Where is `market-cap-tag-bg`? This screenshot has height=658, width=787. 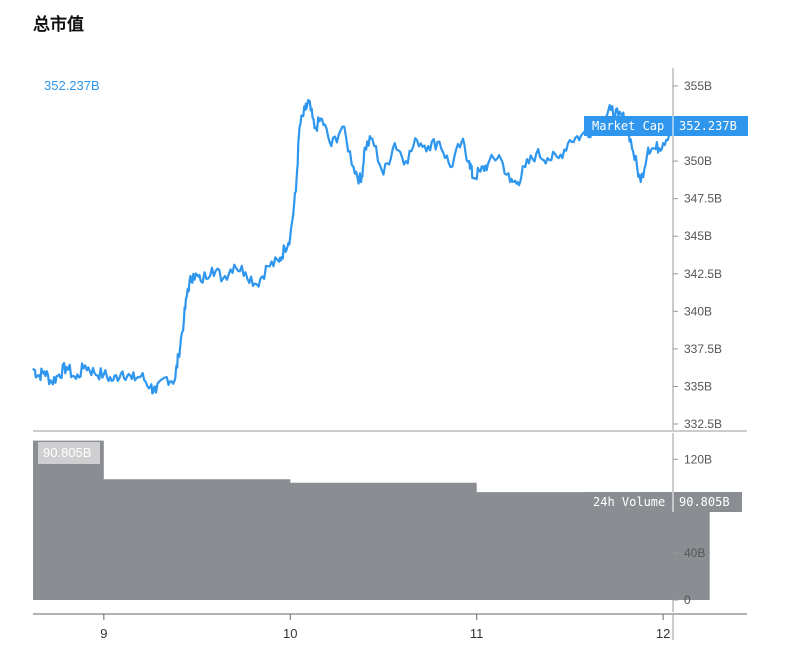 market-cap-tag-bg is located at coordinates (666, 126).